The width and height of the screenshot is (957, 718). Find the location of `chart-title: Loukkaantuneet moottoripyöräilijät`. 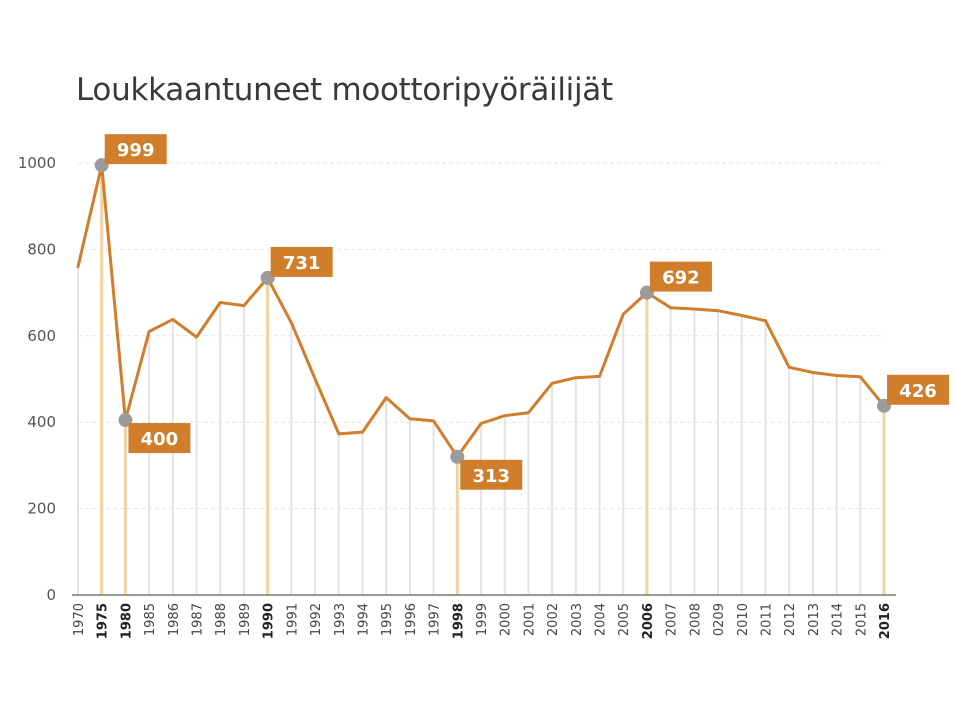

chart-title: Loukkaantuneet moottoripyöräilijät is located at coordinates (344, 90).